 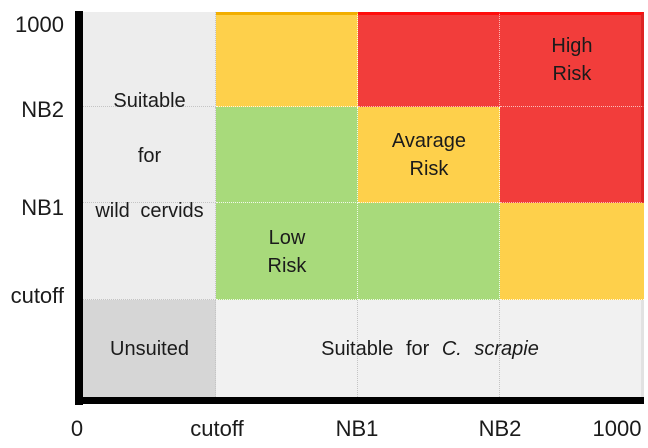 What do you see at coordinates (429, 59) in the screenshot?
I see `matrix-cell-r0-c2-red` at bounding box center [429, 59].